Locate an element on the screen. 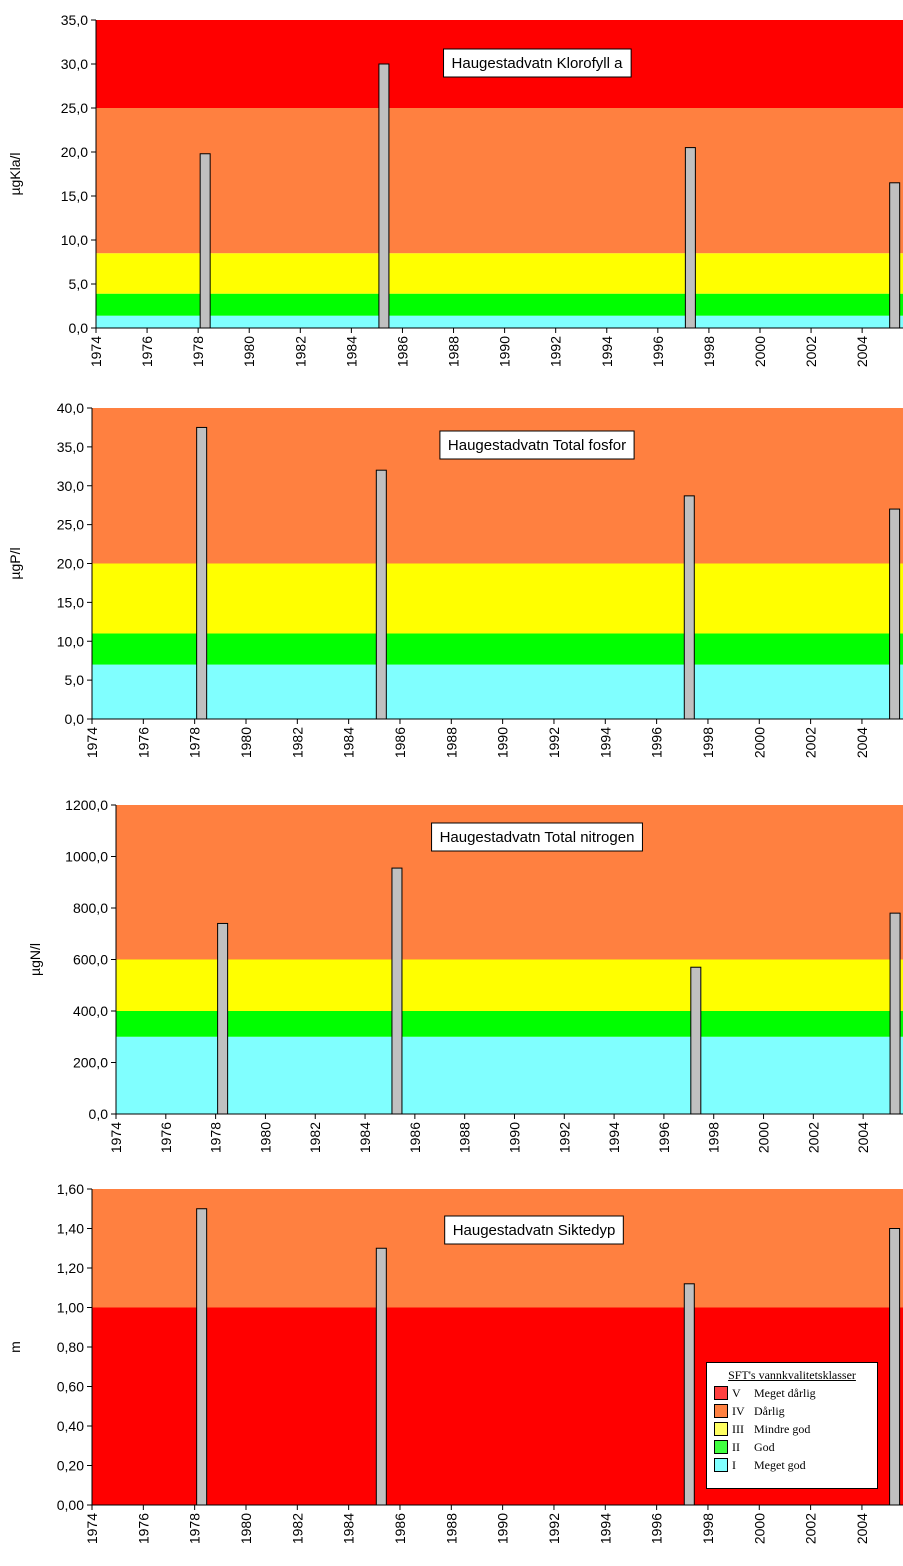 This screenshot has height=1566, width=903. chart-title: Haugestadvatn Klorofyll a is located at coordinates (537, 63).